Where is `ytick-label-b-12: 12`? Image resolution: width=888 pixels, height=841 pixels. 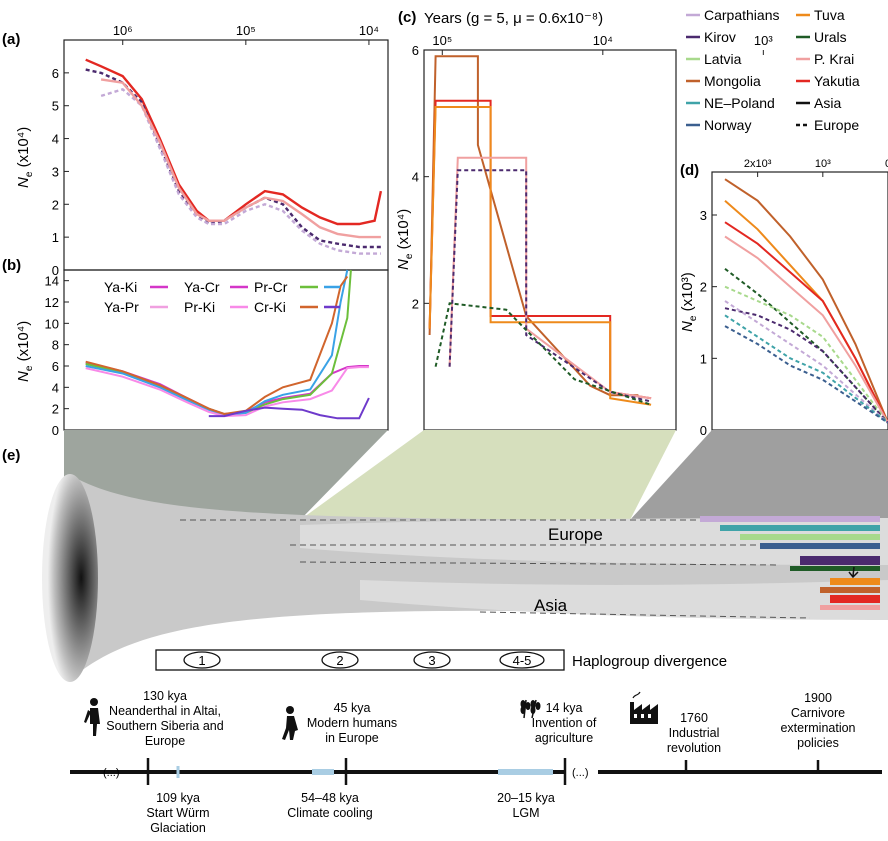 ytick-label-b-12: 12 is located at coordinates (52, 302).